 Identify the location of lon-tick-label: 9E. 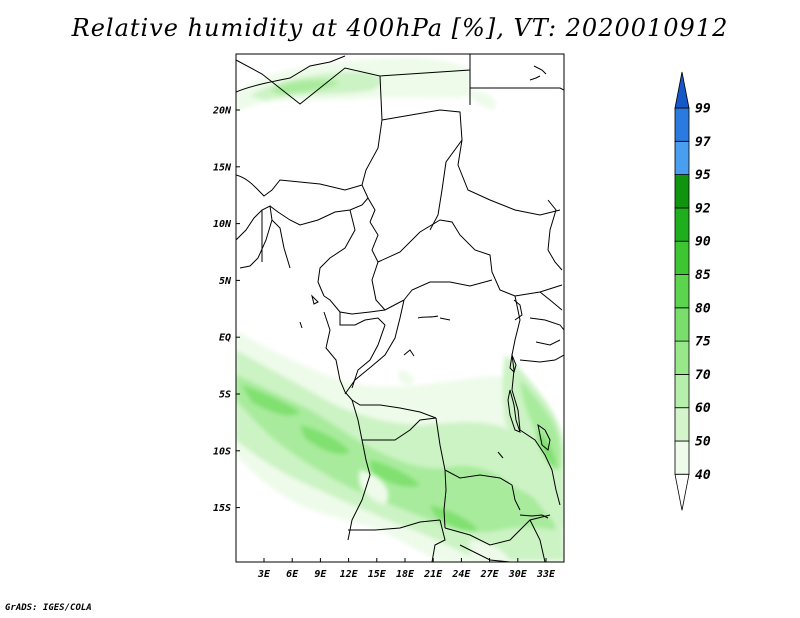
(320, 574).